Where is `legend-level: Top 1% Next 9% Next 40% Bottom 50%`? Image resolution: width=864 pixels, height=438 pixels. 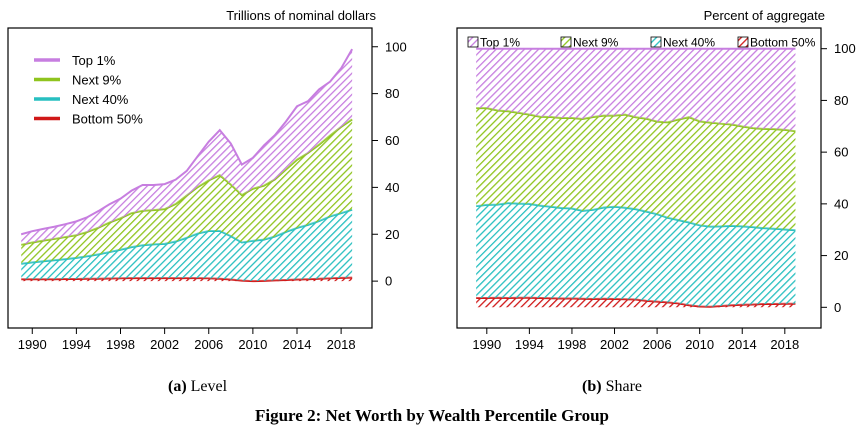
legend-level: Top 1% Next 9% Next 40% Bottom 50% is located at coordinates (88, 90).